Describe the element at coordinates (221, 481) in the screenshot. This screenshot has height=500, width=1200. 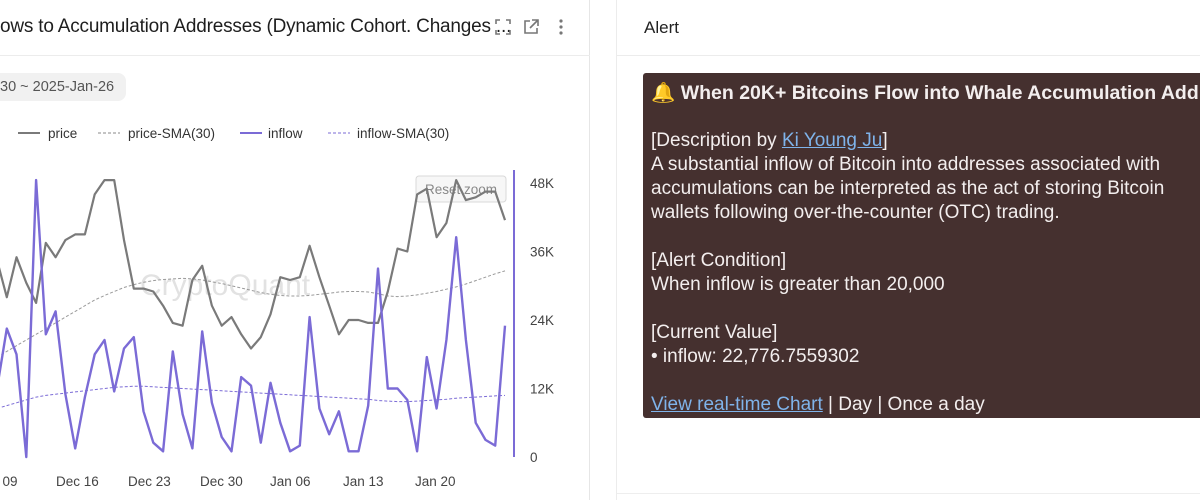
I see `x-tick-label: Dec 30` at that location.